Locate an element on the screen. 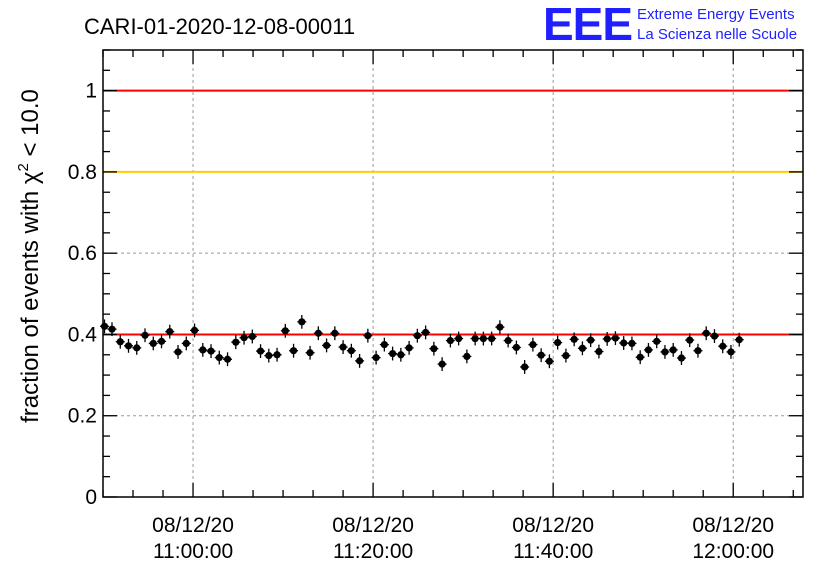 The image size is (836, 572). x-tick-label-time: 11:20:00 is located at coordinates (373, 551).